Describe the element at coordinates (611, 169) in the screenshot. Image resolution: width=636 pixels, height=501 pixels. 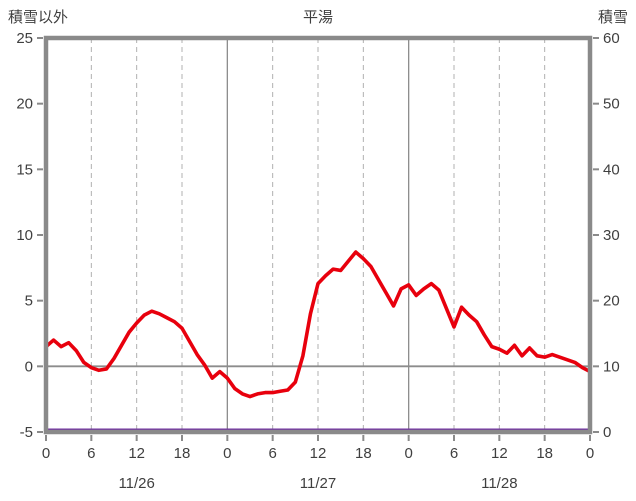
I see `svg-text: 40` at that location.